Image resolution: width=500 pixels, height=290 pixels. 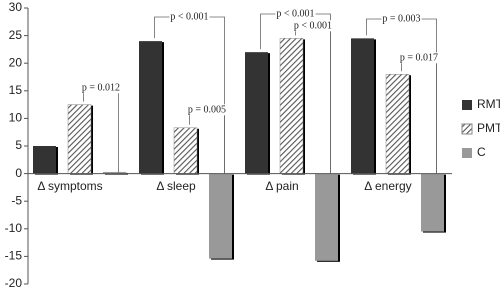 I want to click on x-tick-label: Δ sleep, so click(x=176, y=186).